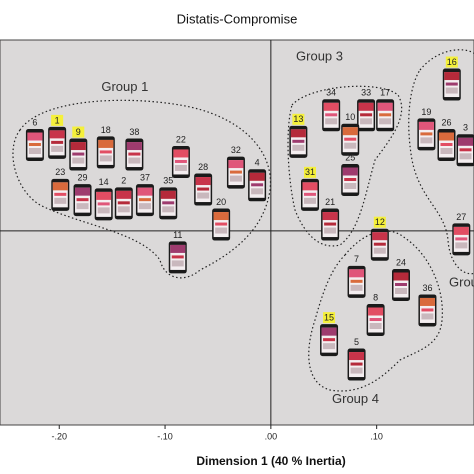 This screenshot has height=474, width=474. Describe the element at coordinates (271, 436) in the screenshot. I see `x-tick-label: .00` at that location.